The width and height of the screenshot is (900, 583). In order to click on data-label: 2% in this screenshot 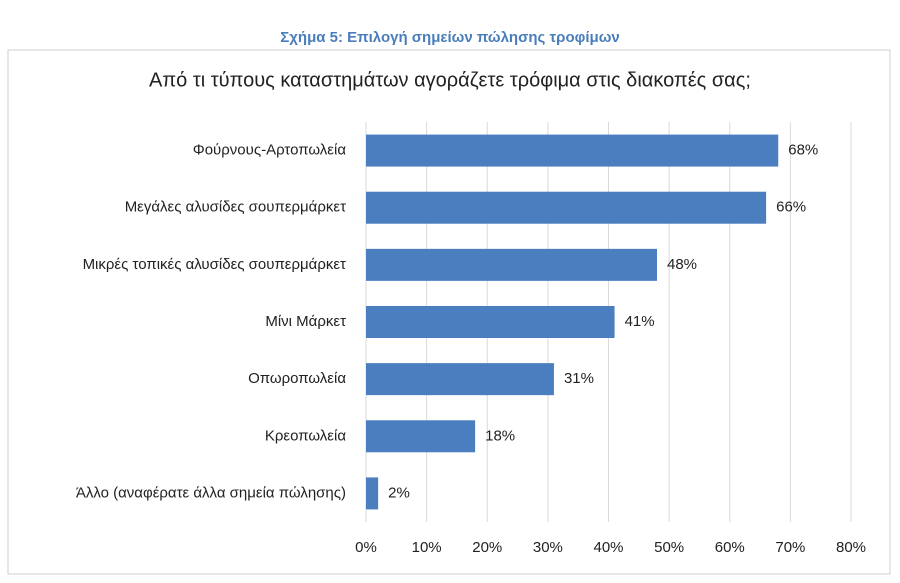, I will do `click(399, 492)`.